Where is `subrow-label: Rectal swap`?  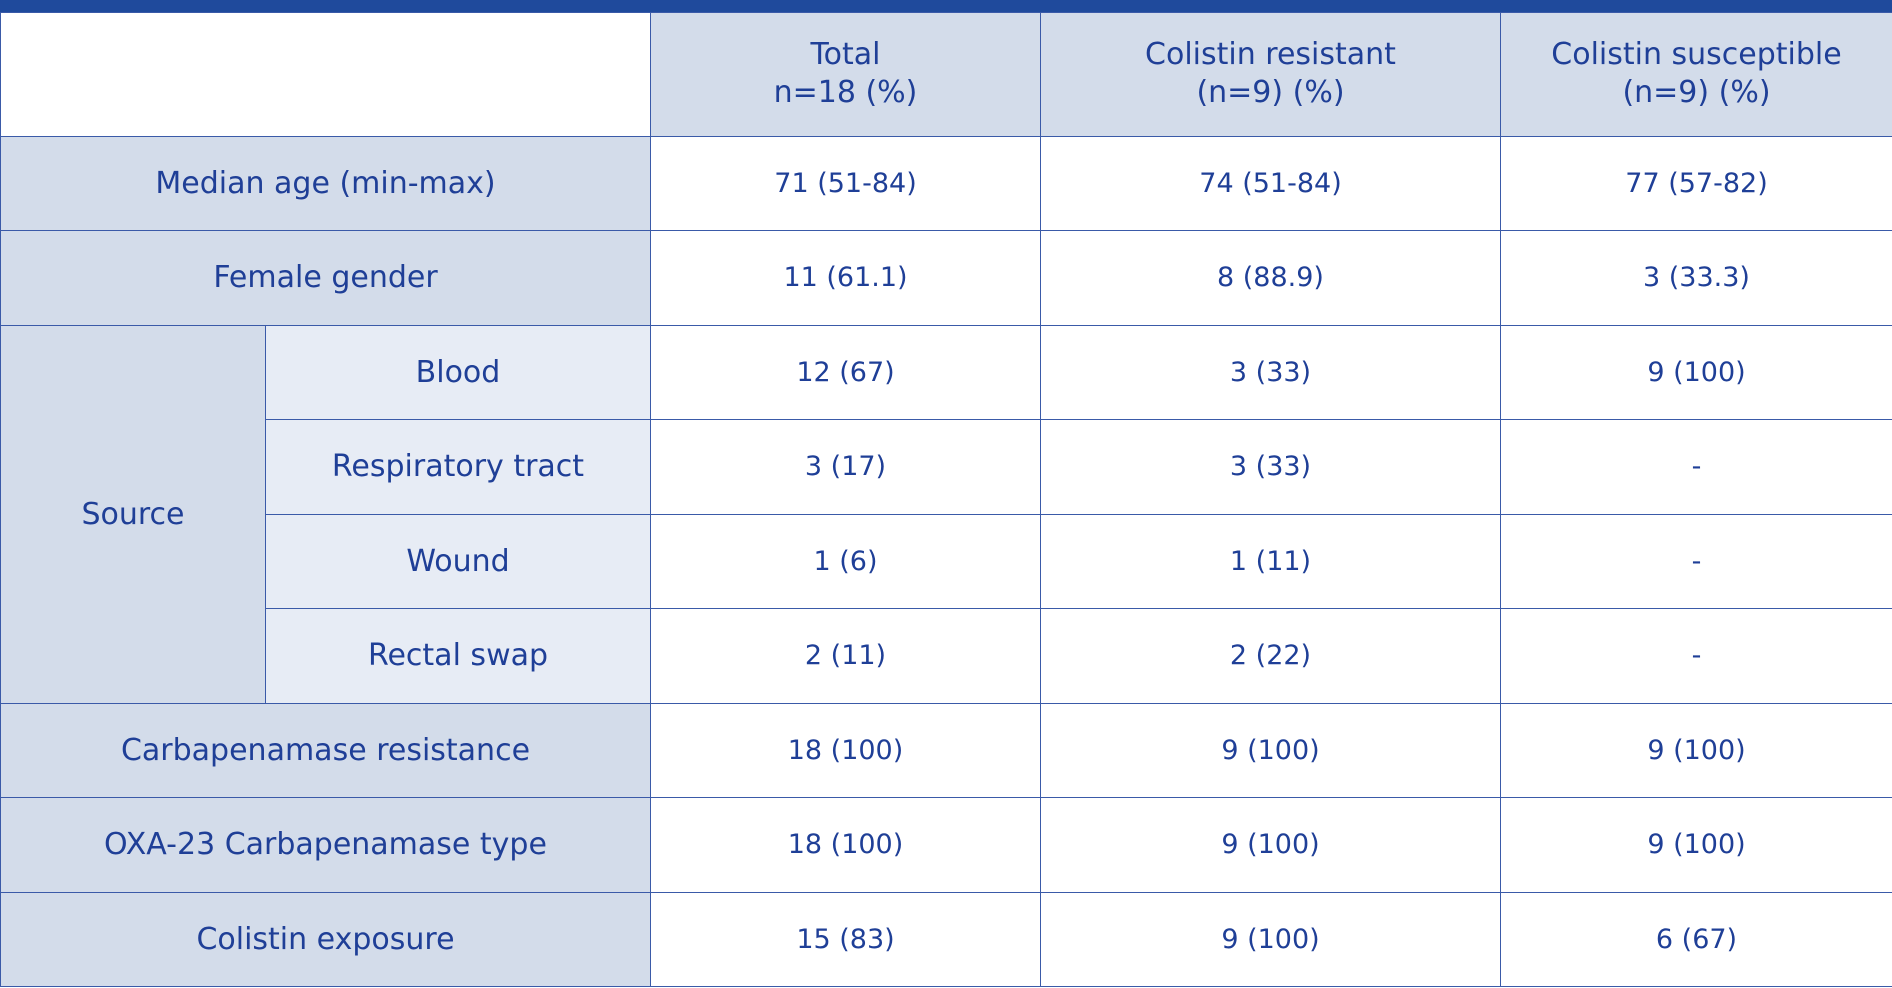
subrow-label: Rectal swap is located at coordinates (458, 656).